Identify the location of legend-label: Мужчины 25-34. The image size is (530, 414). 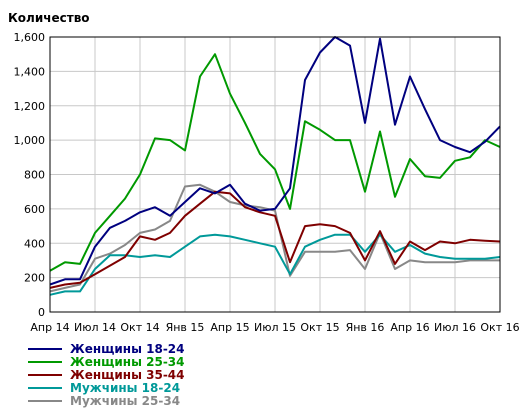
(125, 401).